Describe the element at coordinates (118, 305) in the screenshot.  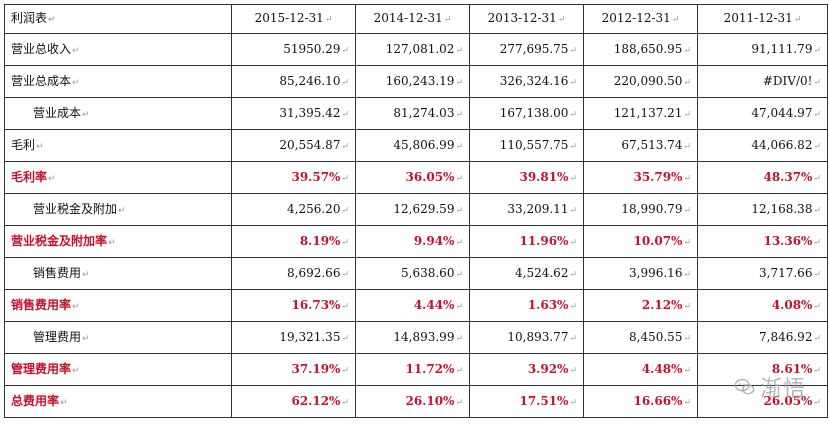
I see `row-label: 销售费用率↵` at that location.